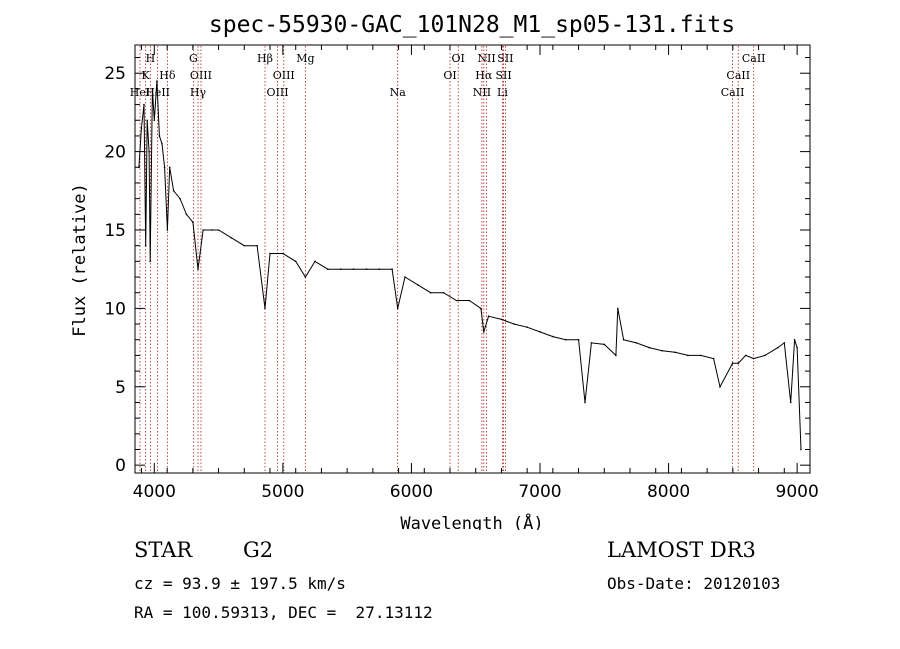  I want to click on line-label-21: CaII, so click(754, 58).